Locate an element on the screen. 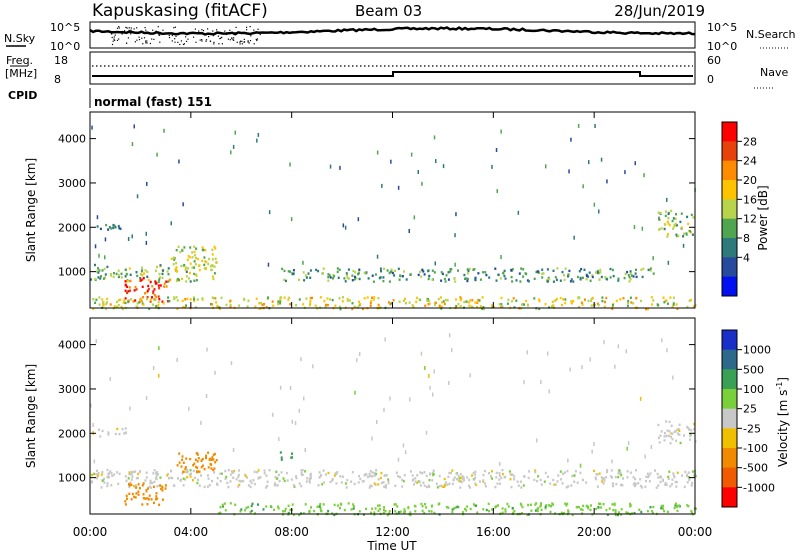 Image resolution: width=800 pixels, height=554 pixels. nsearch-label: N.Search is located at coordinates (771, 34).